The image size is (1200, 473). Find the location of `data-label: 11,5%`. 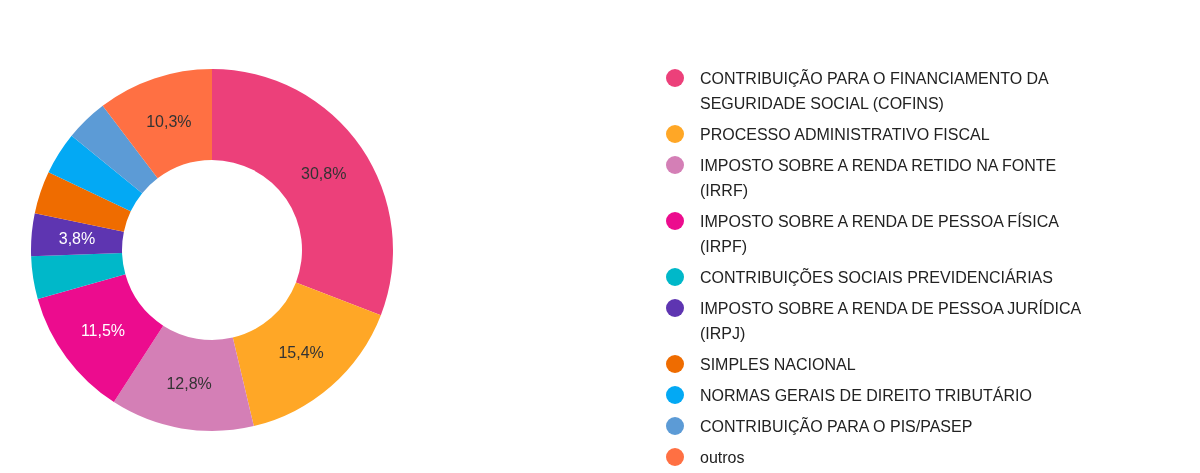

data-label: 11,5% is located at coordinates (103, 331).